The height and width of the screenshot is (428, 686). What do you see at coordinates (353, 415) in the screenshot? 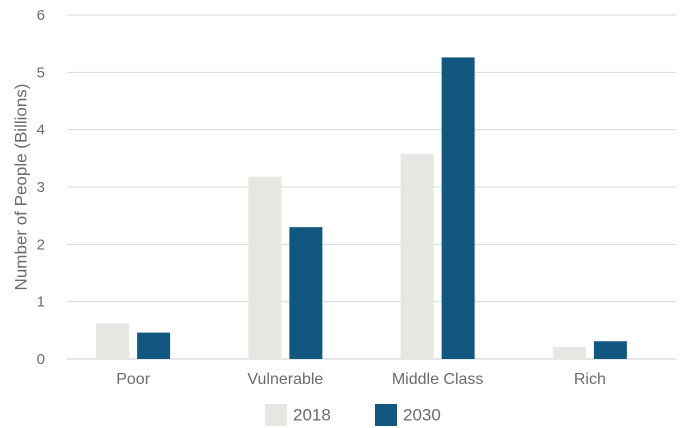
I see `legend: 2018 2030` at bounding box center [353, 415].